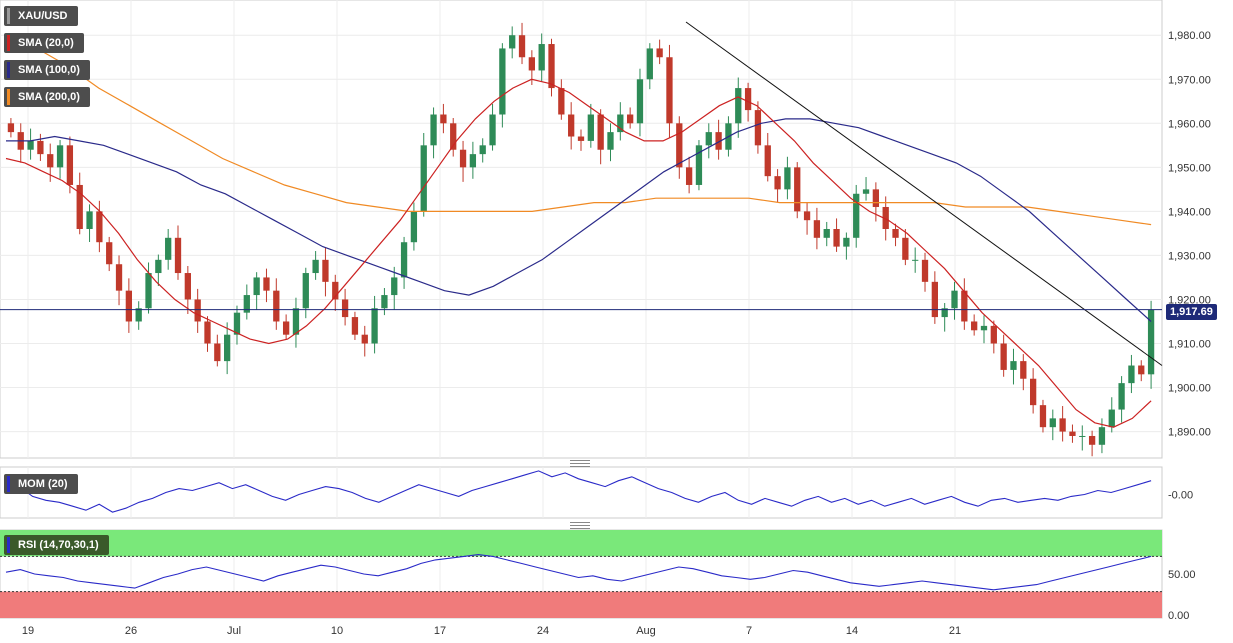 The height and width of the screenshot is (643, 1233). What do you see at coordinates (1178, 616) in the screenshot?
I see `rsi-y-tick: 0.00` at bounding box center [1178, 616].